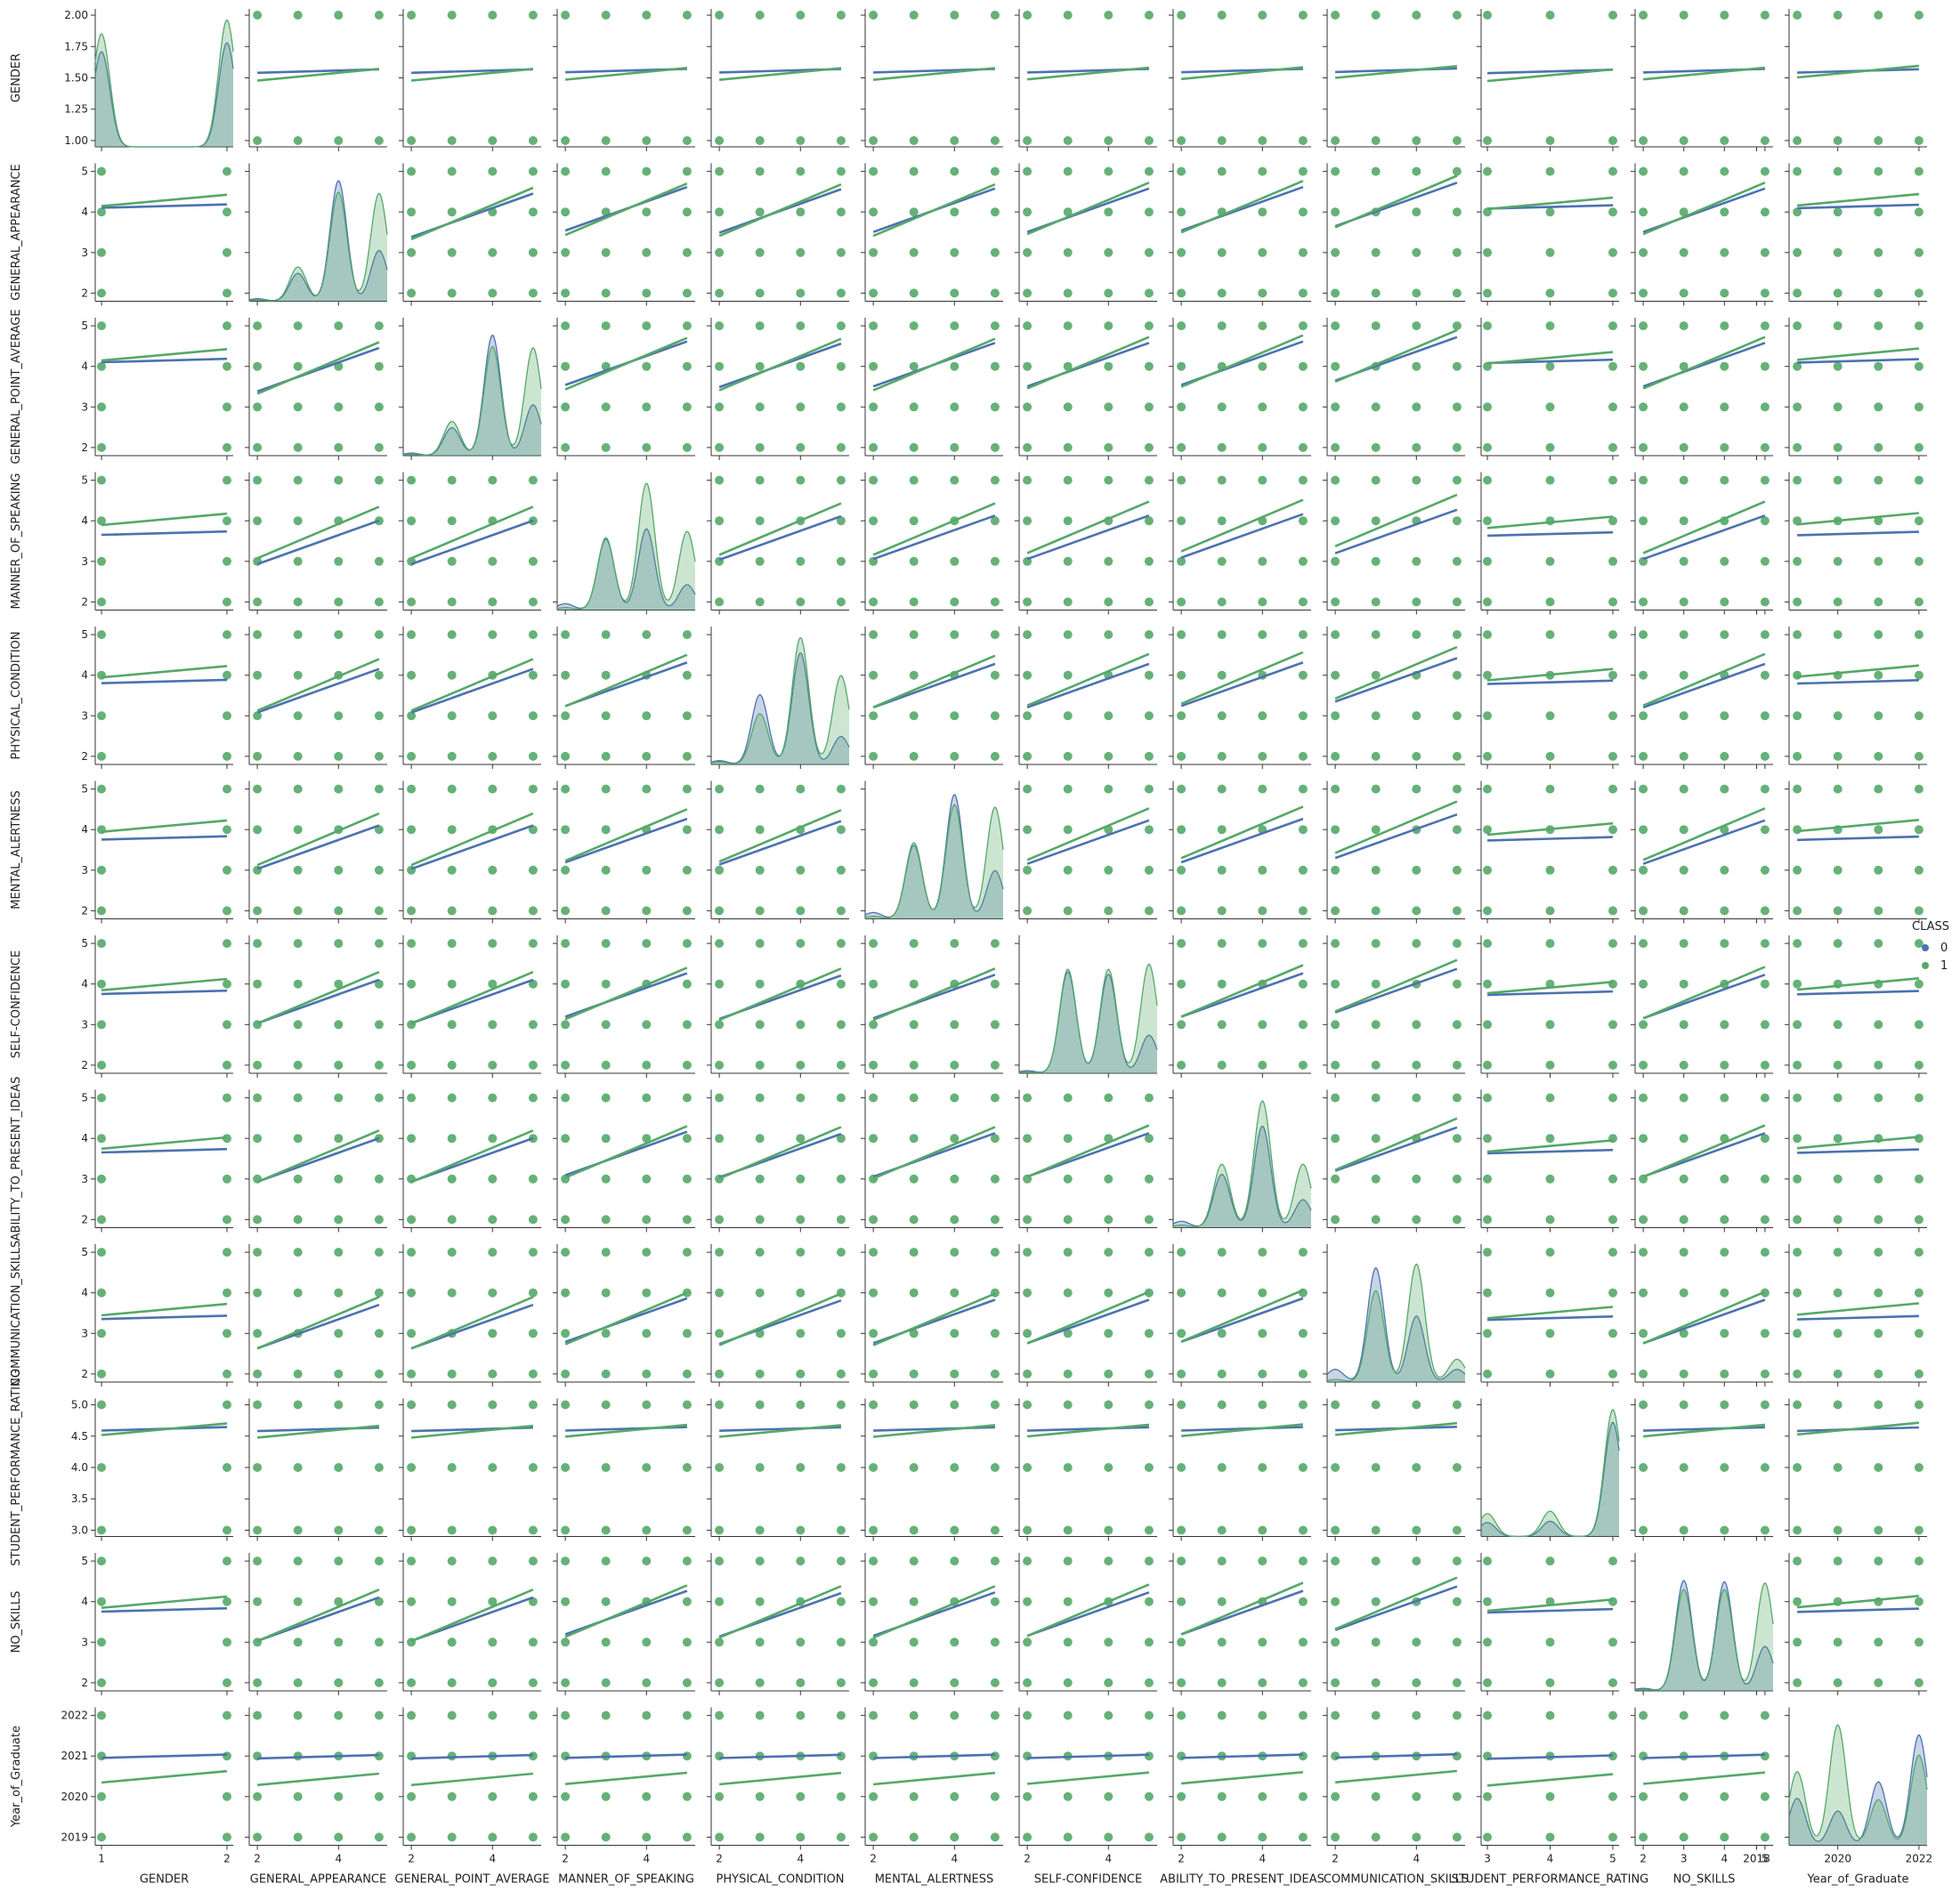 Image resolution: width=1960 pixels, height=1892 pixels. I want to click on panel-physical-condition-vs-no-skills, so click(1702, 698).